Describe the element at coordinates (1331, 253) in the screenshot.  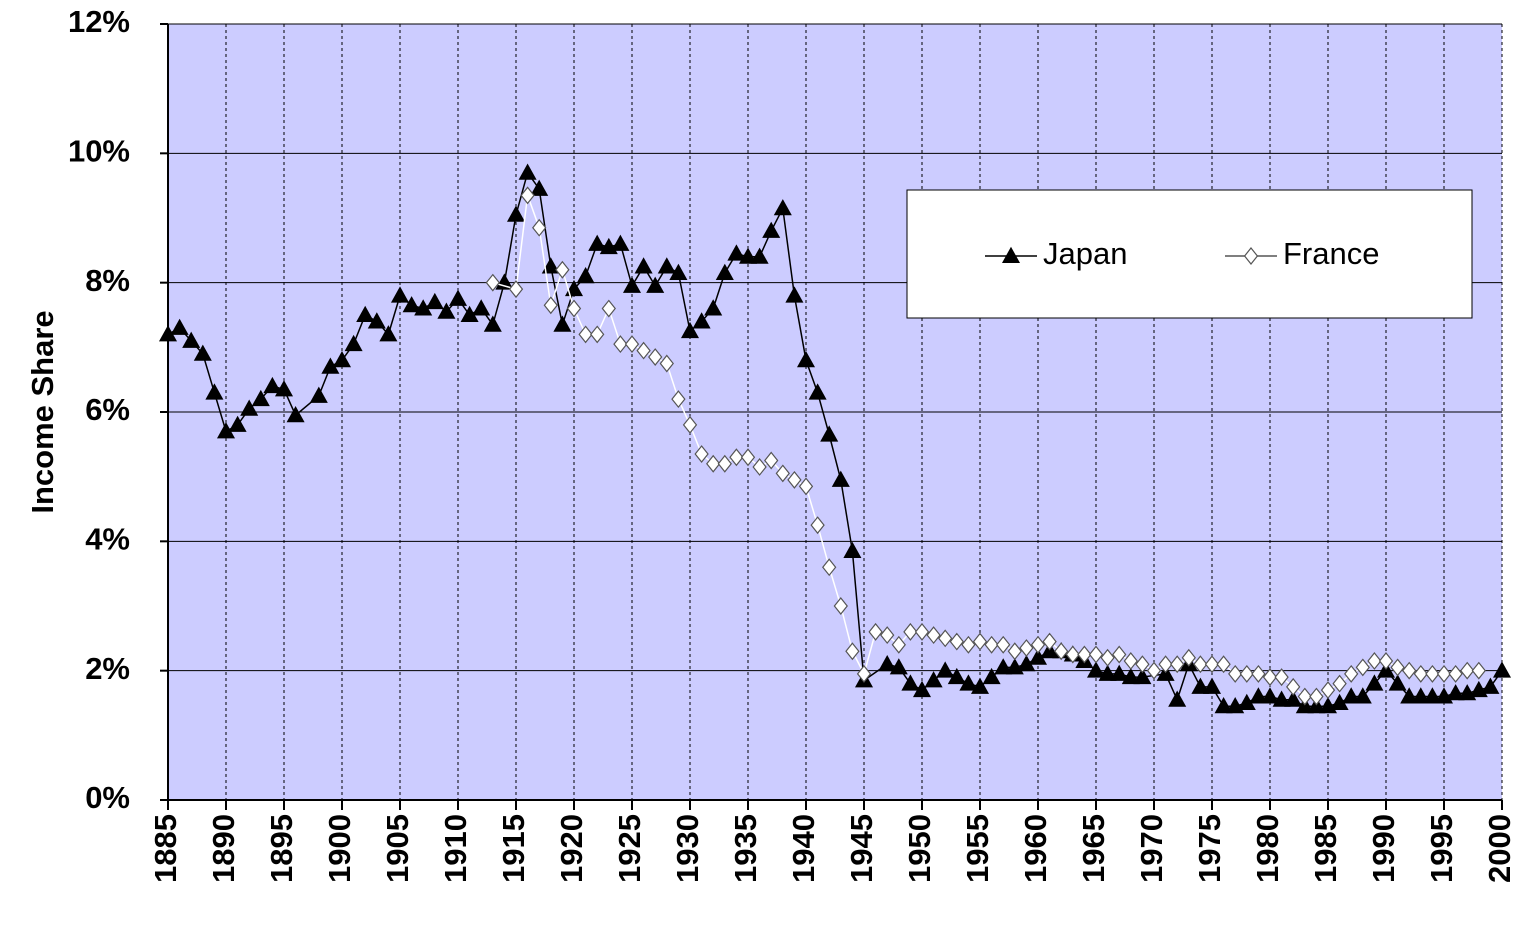
I see `legend-label: France` at that location.